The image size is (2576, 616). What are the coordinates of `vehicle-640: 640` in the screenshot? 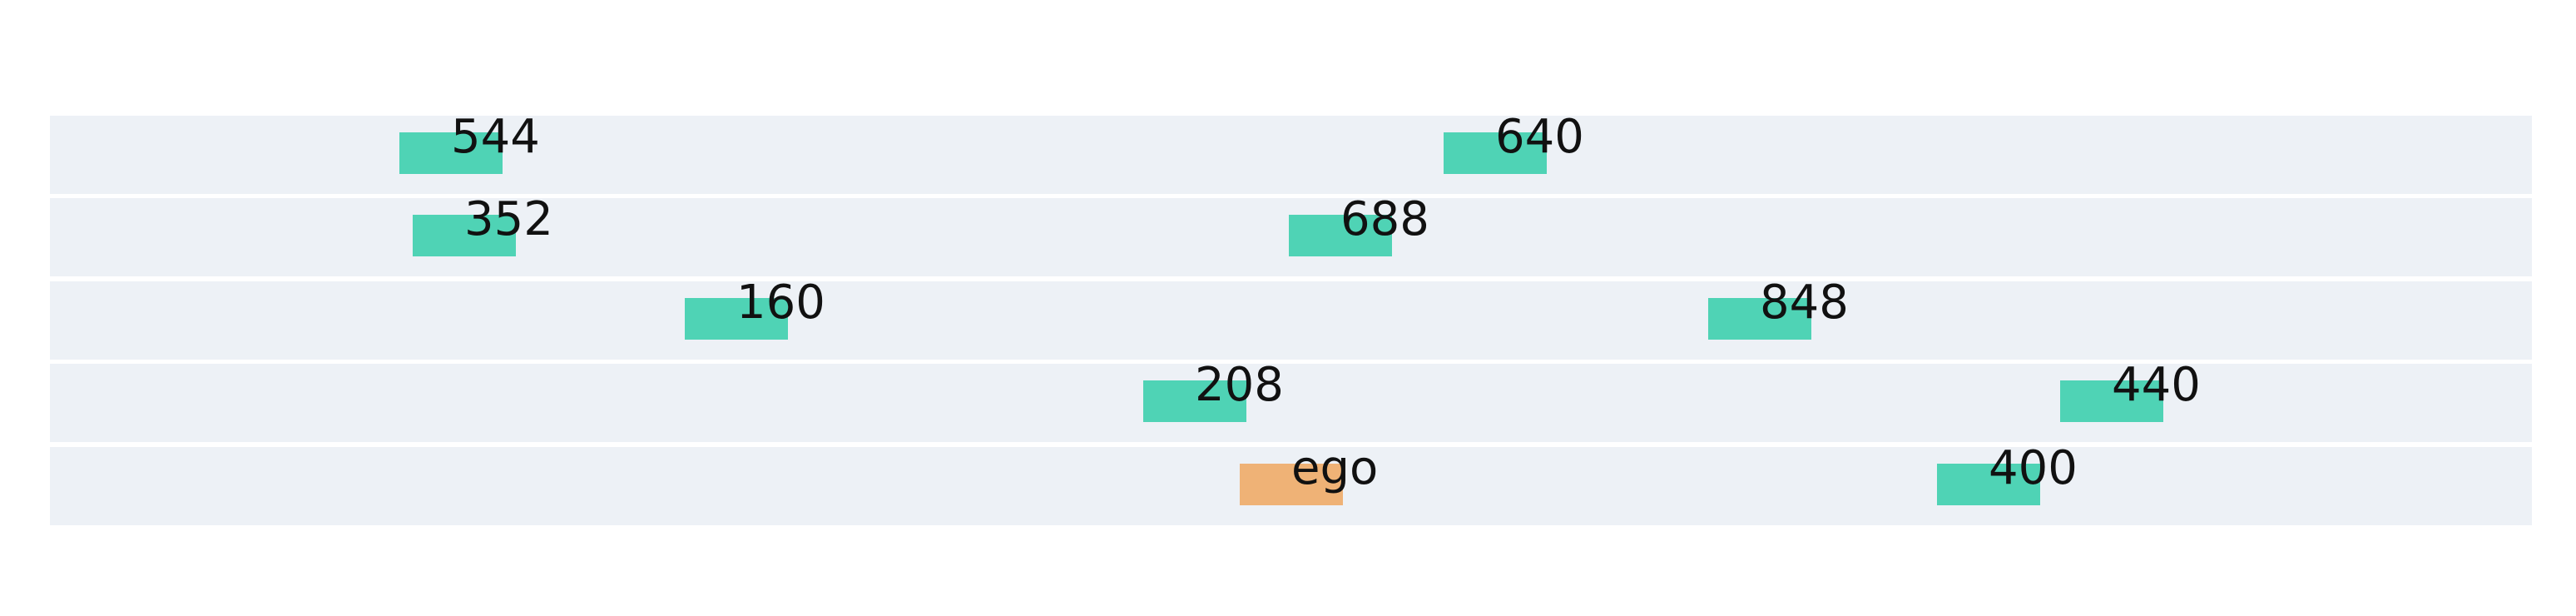 It's located at (1514, 142).